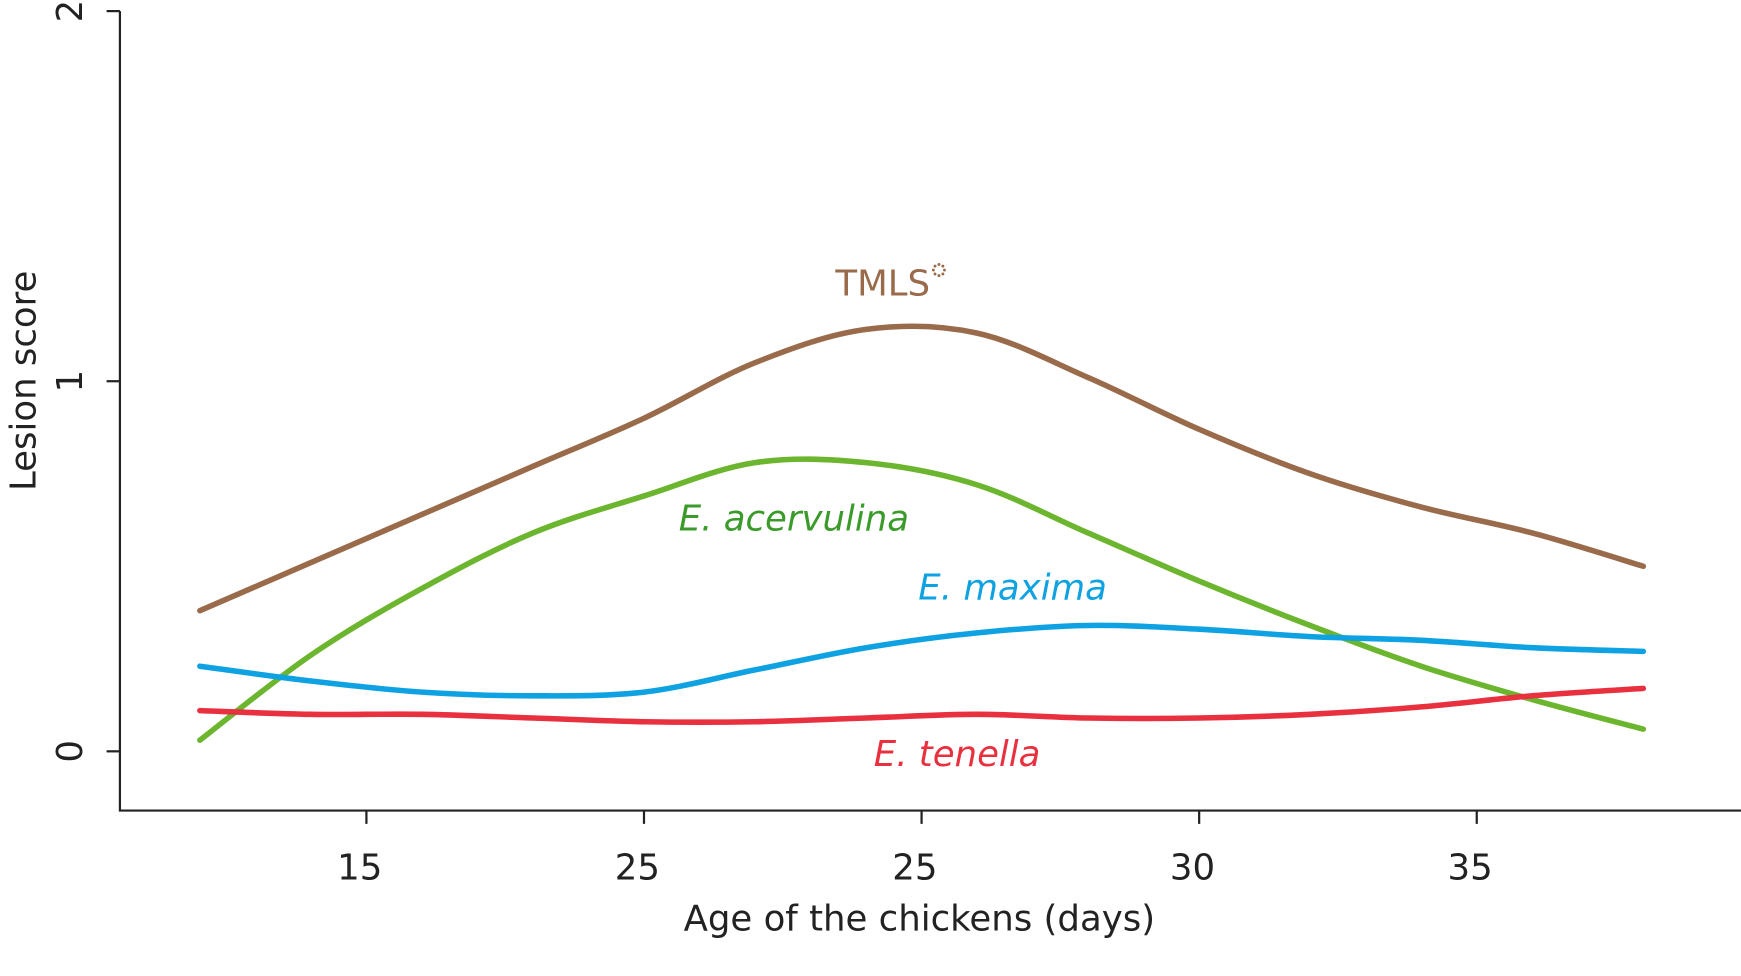  What do you see at coordinates (794, 519) in the screenshot?
I see `series-label: E. acervulina` at bounding box center [794, 519].